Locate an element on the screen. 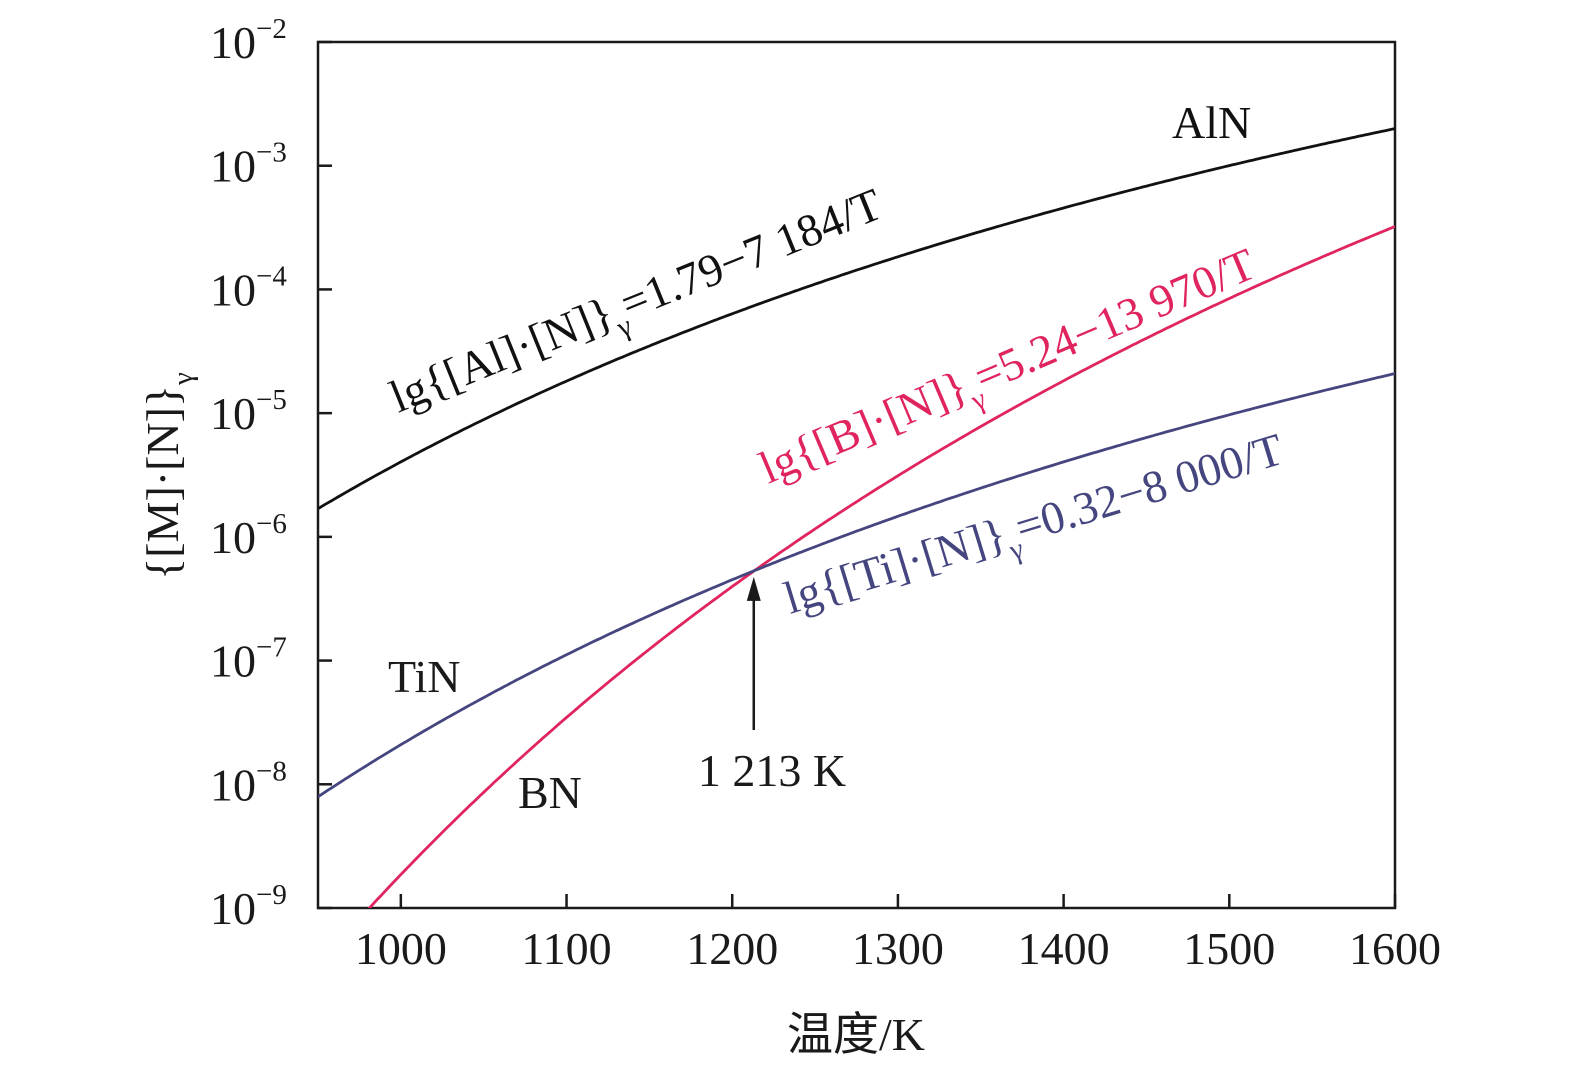  intersection-annotation: 1 213 K is located at coordinates (772, 770).